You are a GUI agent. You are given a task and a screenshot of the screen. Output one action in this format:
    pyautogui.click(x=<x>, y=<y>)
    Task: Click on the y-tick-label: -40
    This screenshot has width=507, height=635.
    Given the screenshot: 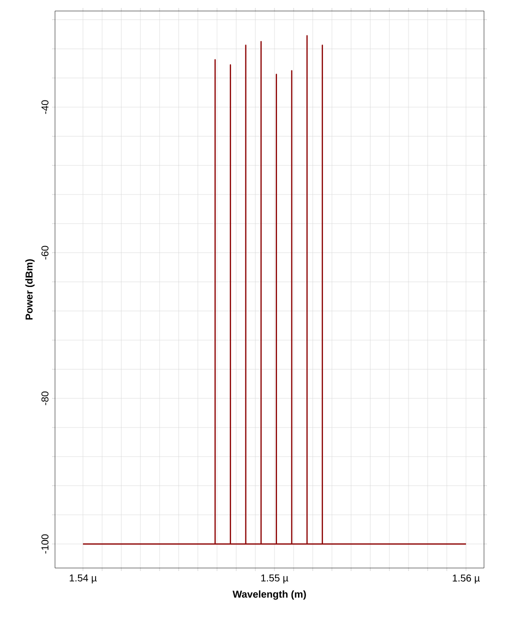 What is the action you would take?
    pyautogui.click(x=44, y=107)
    